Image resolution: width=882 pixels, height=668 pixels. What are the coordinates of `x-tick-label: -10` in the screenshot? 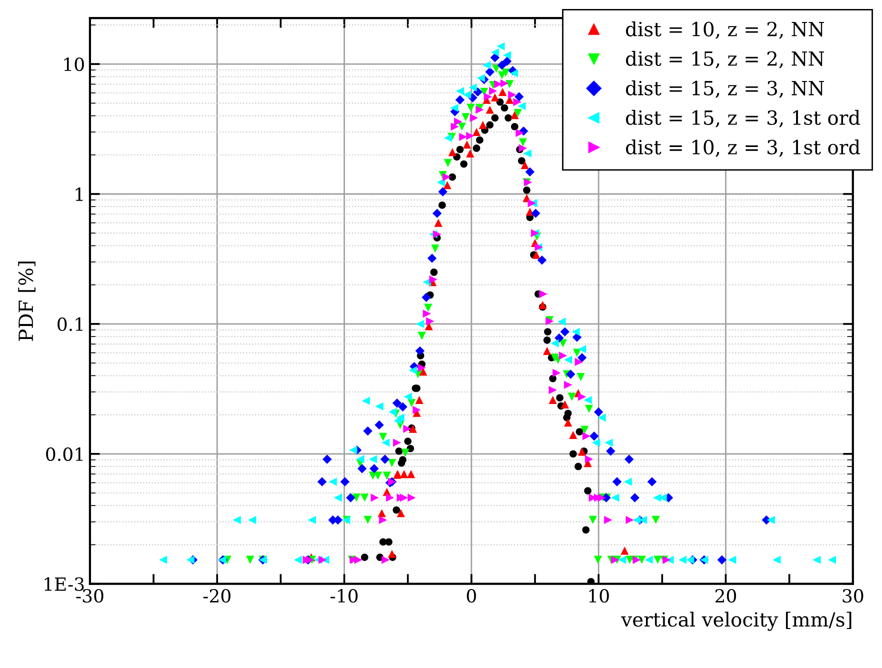 It's located at (344, 596).